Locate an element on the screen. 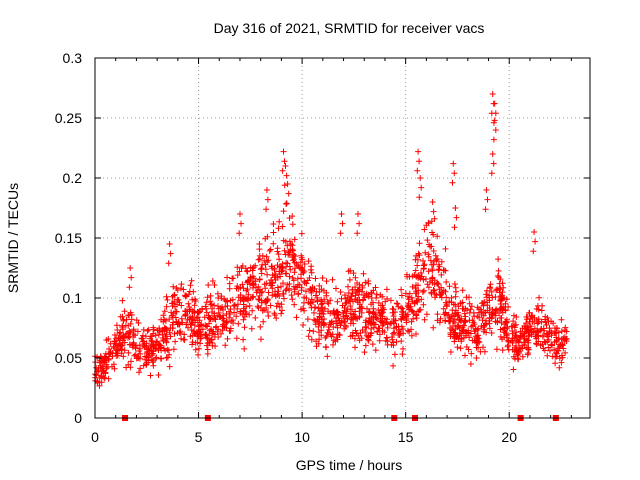 This screenshot has height=480, width=640. x-tick-label: 10 is located at coordinates (302, 437).